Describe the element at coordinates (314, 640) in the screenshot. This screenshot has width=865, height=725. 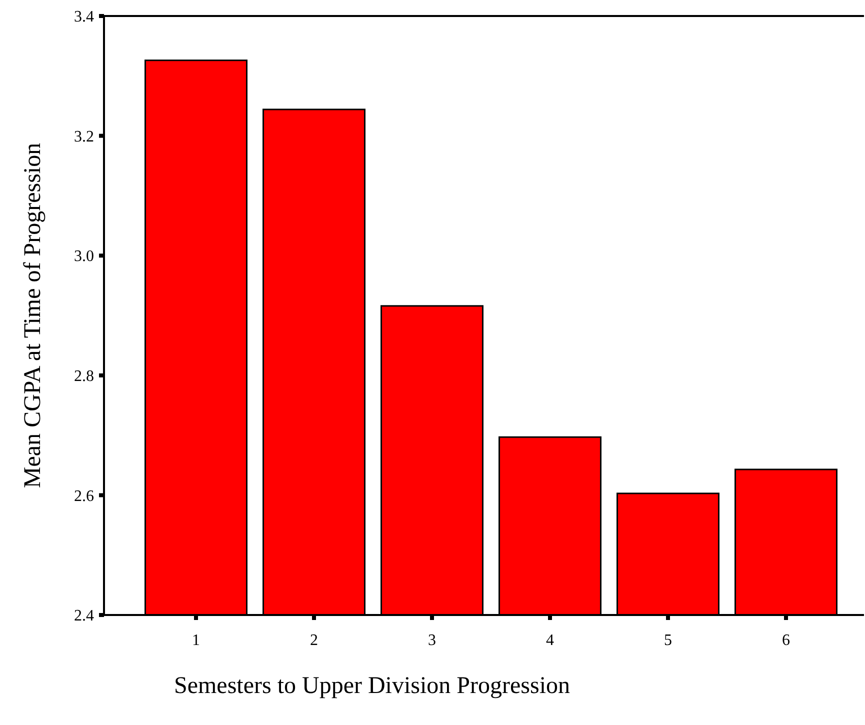
I see `x-tick-label: 2` at that location.